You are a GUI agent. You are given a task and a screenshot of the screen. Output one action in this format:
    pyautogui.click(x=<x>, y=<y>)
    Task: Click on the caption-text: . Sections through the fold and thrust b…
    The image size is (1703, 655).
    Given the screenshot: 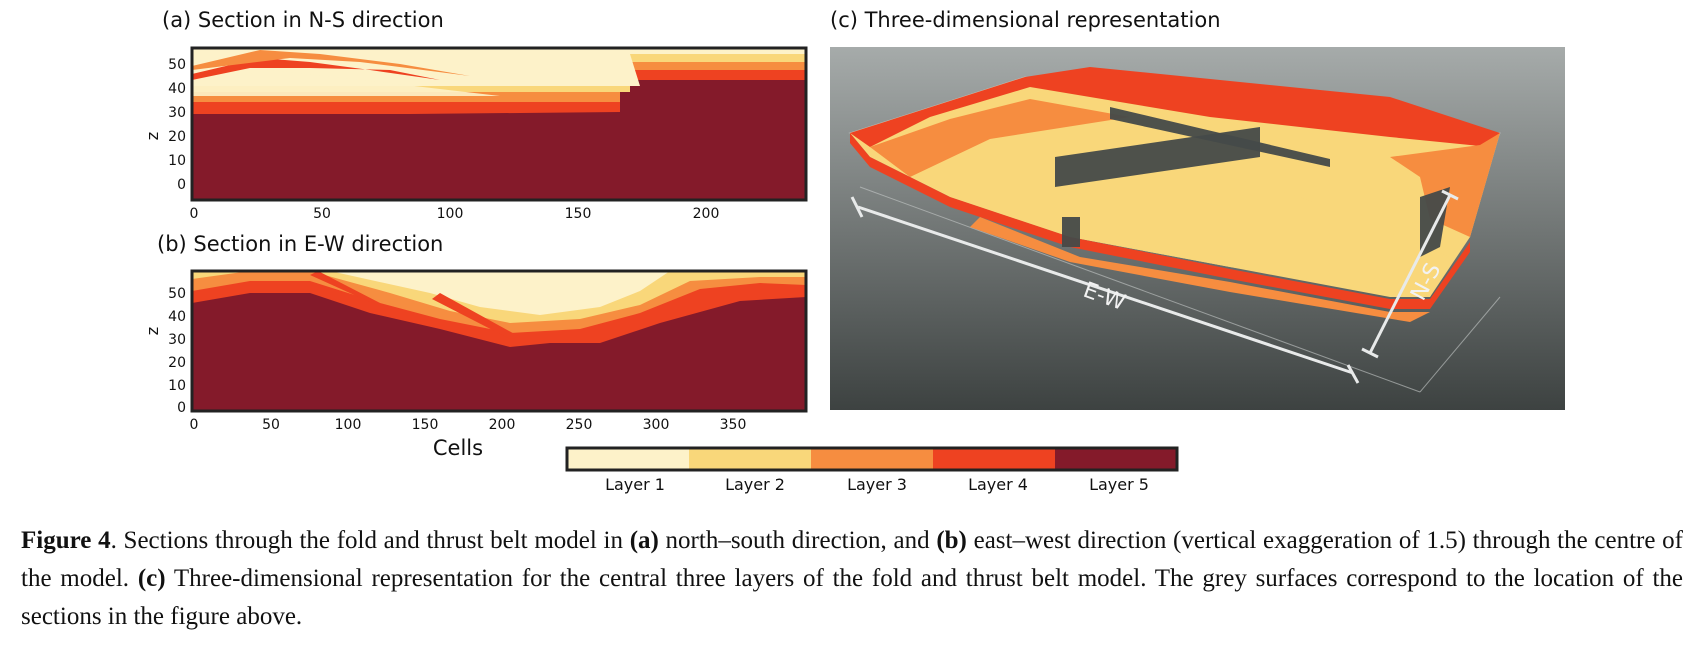 What is the action you would take?
    pyautogui.click(x=370, y=540)
    